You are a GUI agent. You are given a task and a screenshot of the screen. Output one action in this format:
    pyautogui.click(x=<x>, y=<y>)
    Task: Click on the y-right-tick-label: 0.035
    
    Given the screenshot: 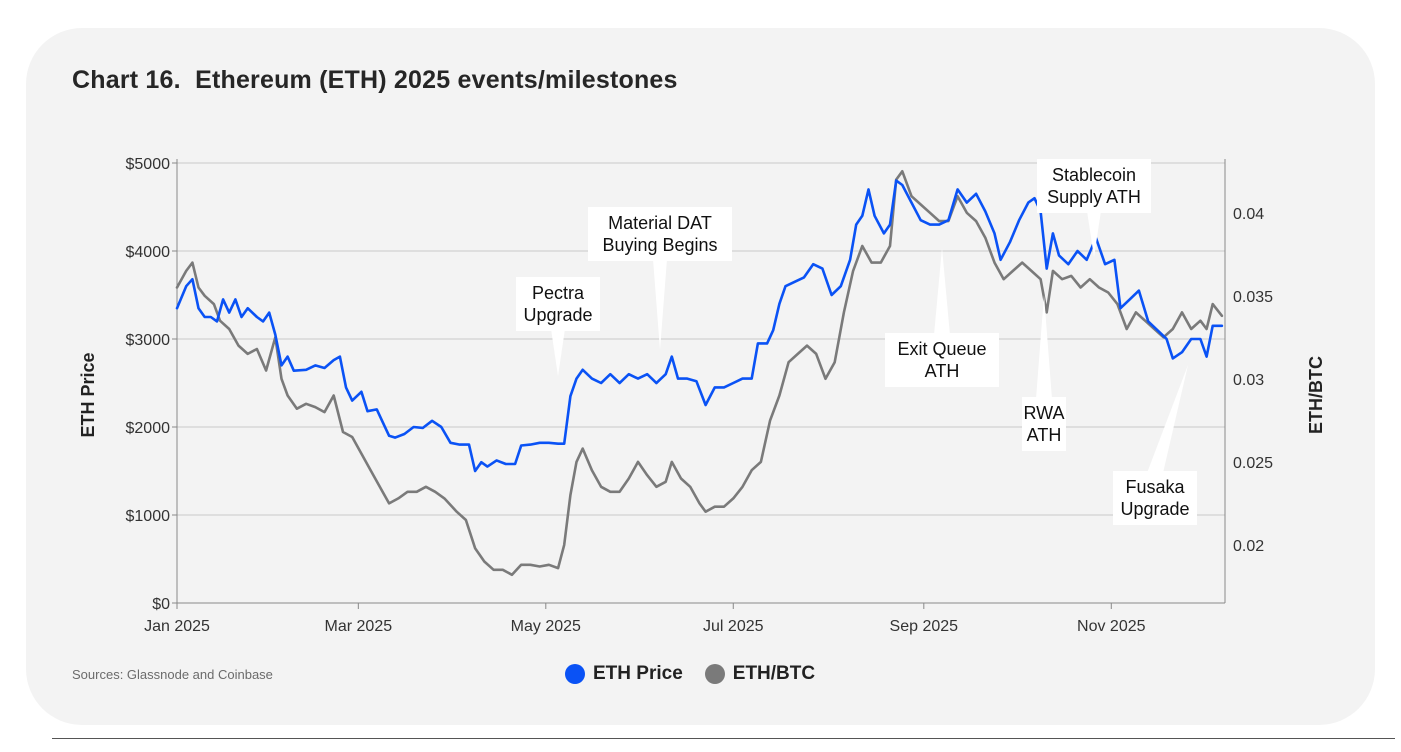 What is the action you would take?
    pyautogui.click(x=1253, y=297)
    